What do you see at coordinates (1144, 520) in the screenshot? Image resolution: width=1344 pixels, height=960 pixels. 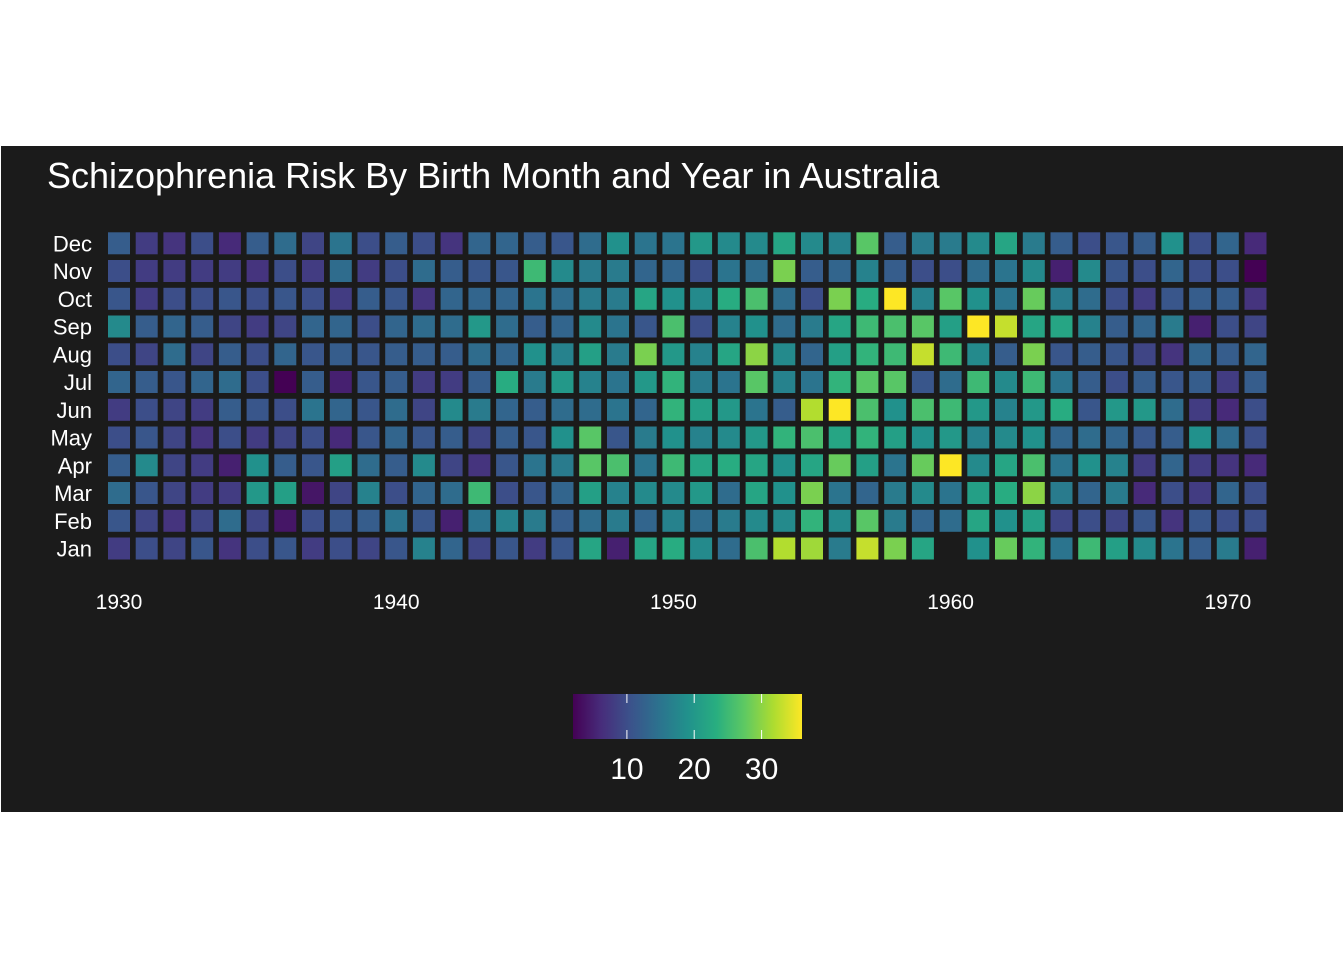 I see `heatmap-cell-feb-1967` at bounding box center [1144, 520].